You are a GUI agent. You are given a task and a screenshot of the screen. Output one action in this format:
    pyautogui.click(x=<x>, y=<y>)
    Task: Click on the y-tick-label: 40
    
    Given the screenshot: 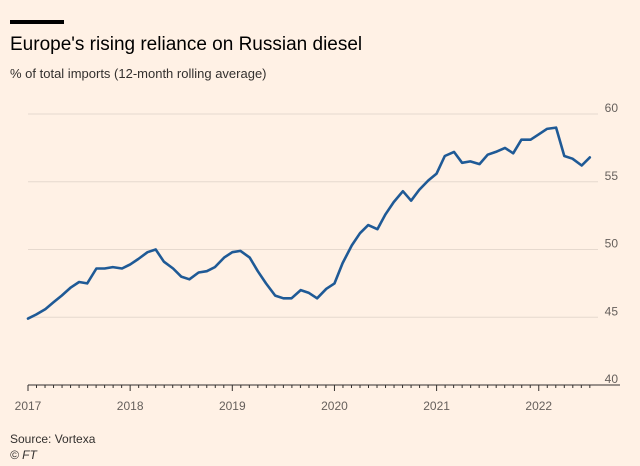 What is the action you would take?
    pyautogui.click(x=612, y=379)
    